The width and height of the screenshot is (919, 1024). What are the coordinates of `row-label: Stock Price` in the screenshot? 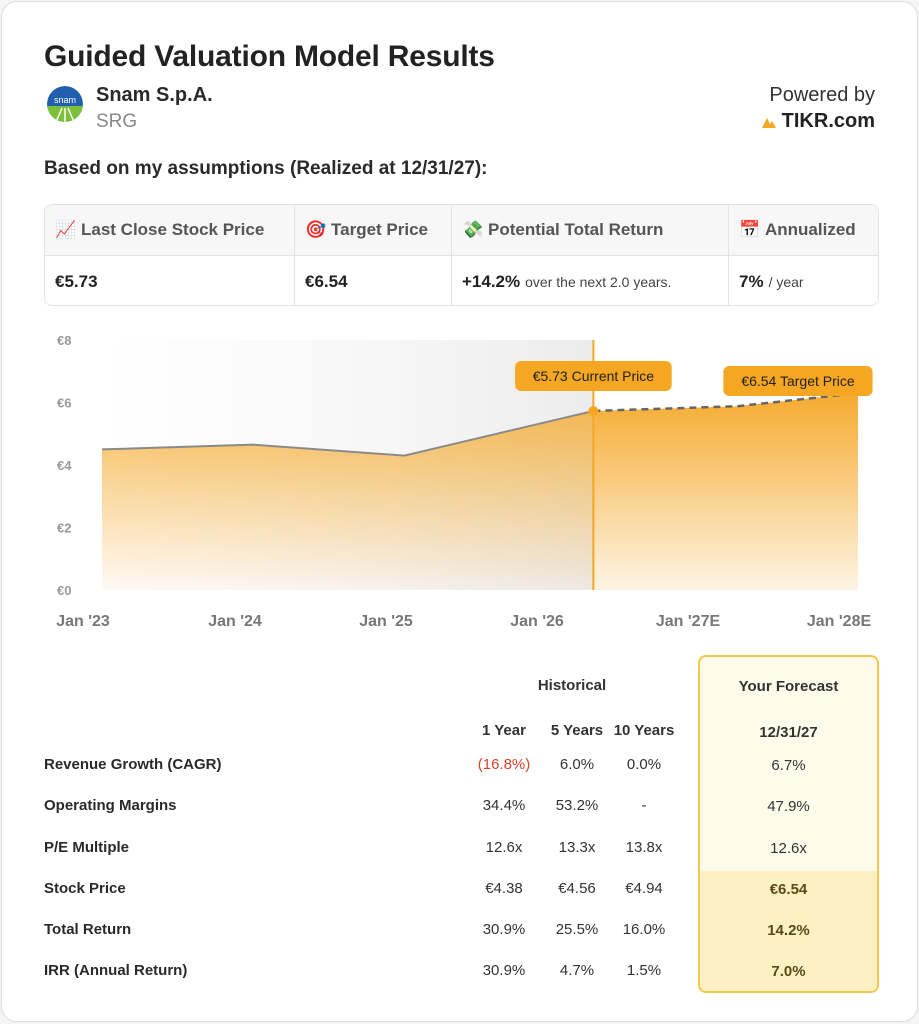 It's located at (85, 888).